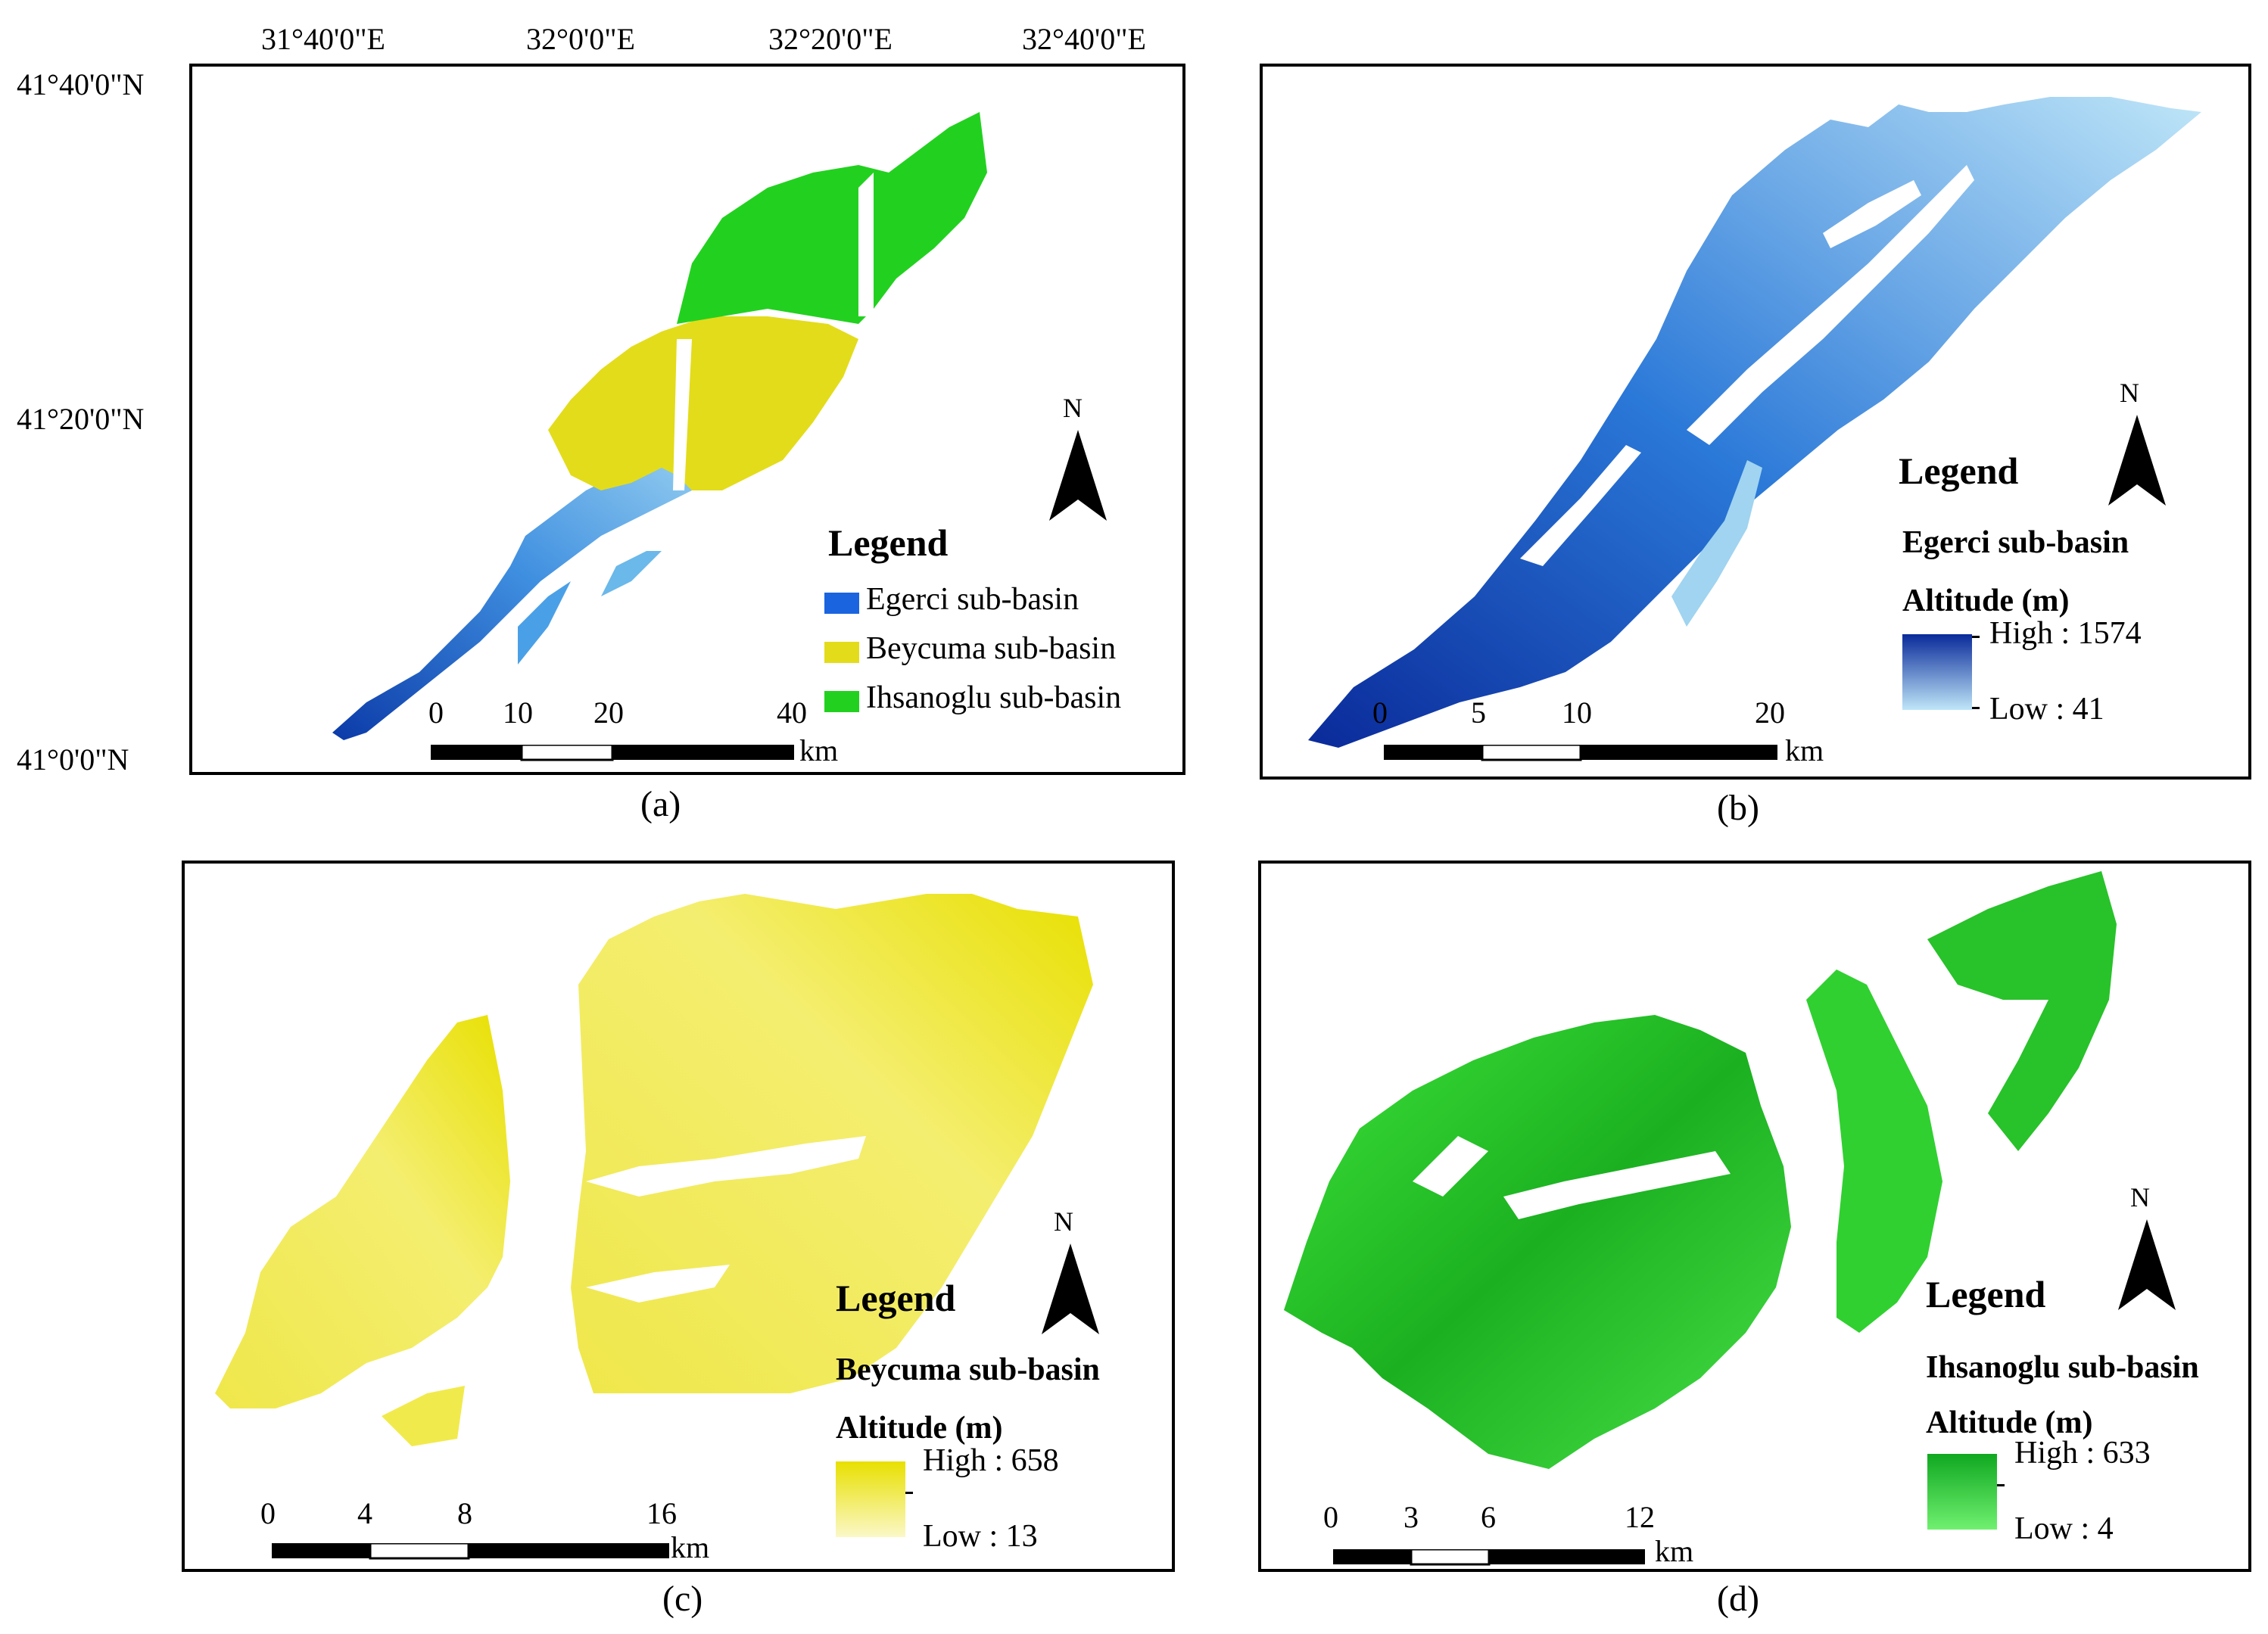 This screenshot has width=2268, height=1634. I want to click on caption-b: (b), so click(1738, 808).